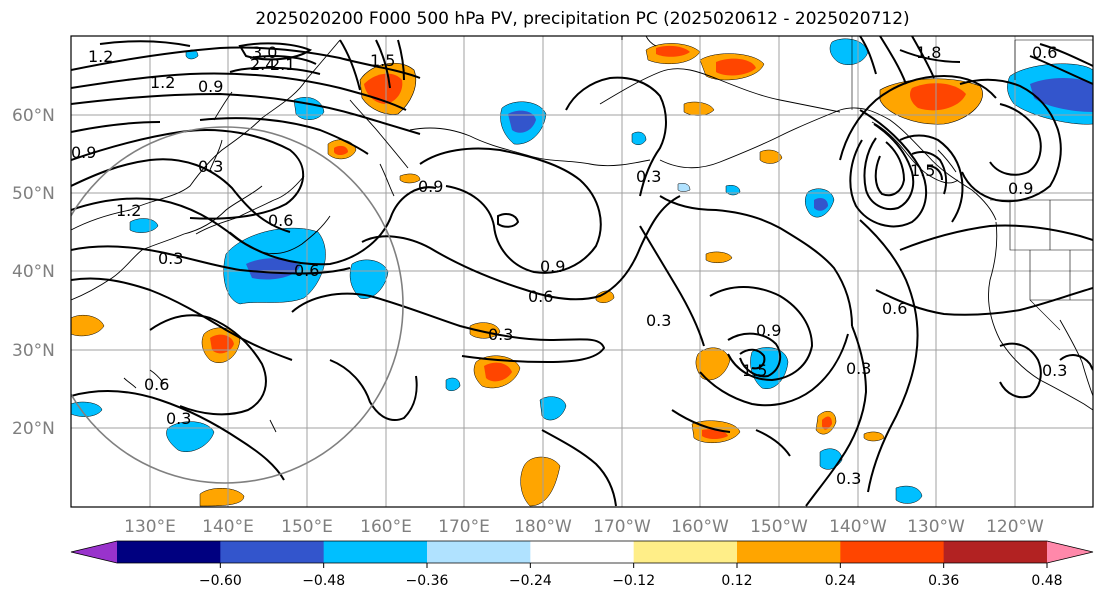  Describe the element at coordinates (943, 581) in the screenshot. I see `colorbar-tick-label: 0.36` at that location.